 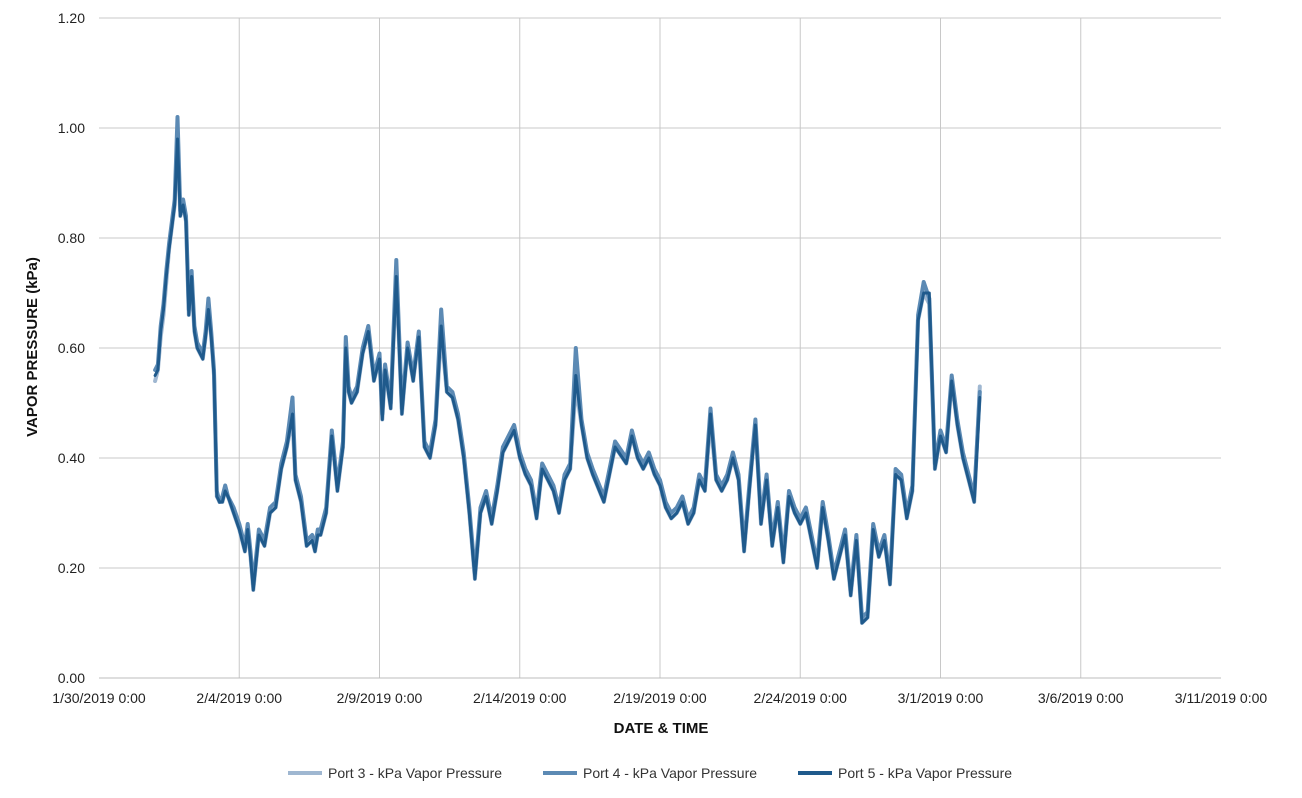 I want to click on y-tick-label: 0.80, so click(x=71, y=238).